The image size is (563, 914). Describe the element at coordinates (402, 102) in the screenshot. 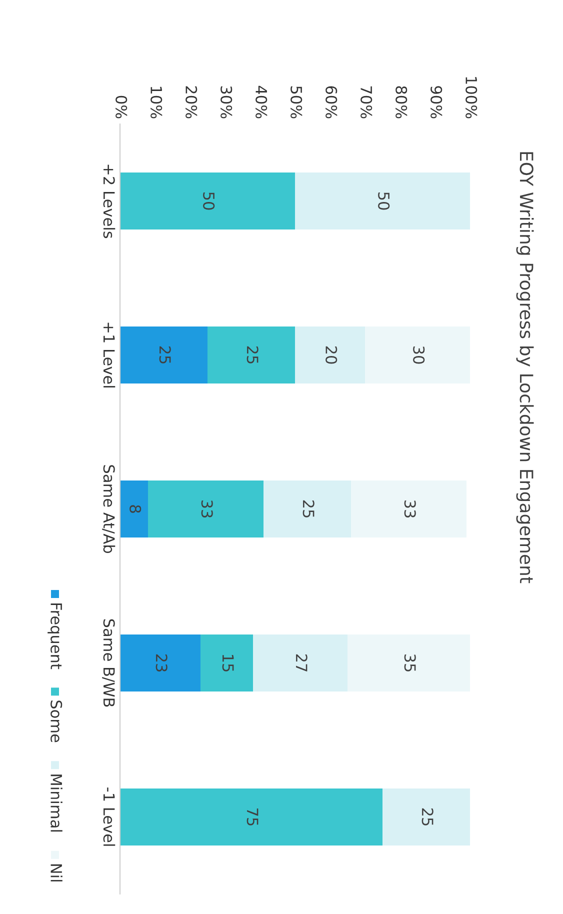

I see `x-tick-label: 80%` at that location.